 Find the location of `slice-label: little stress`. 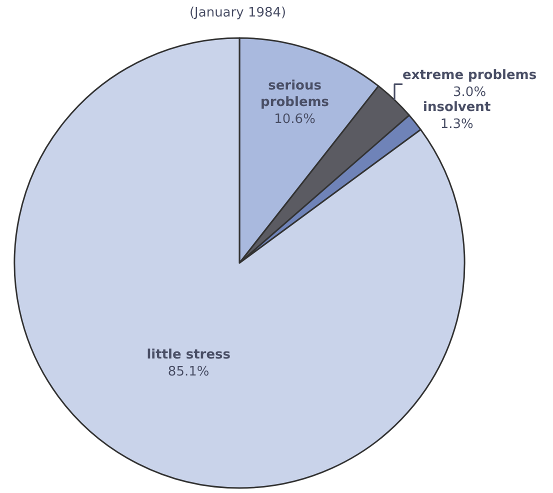

slice-label: little stress is located at coordinates (188, 354).